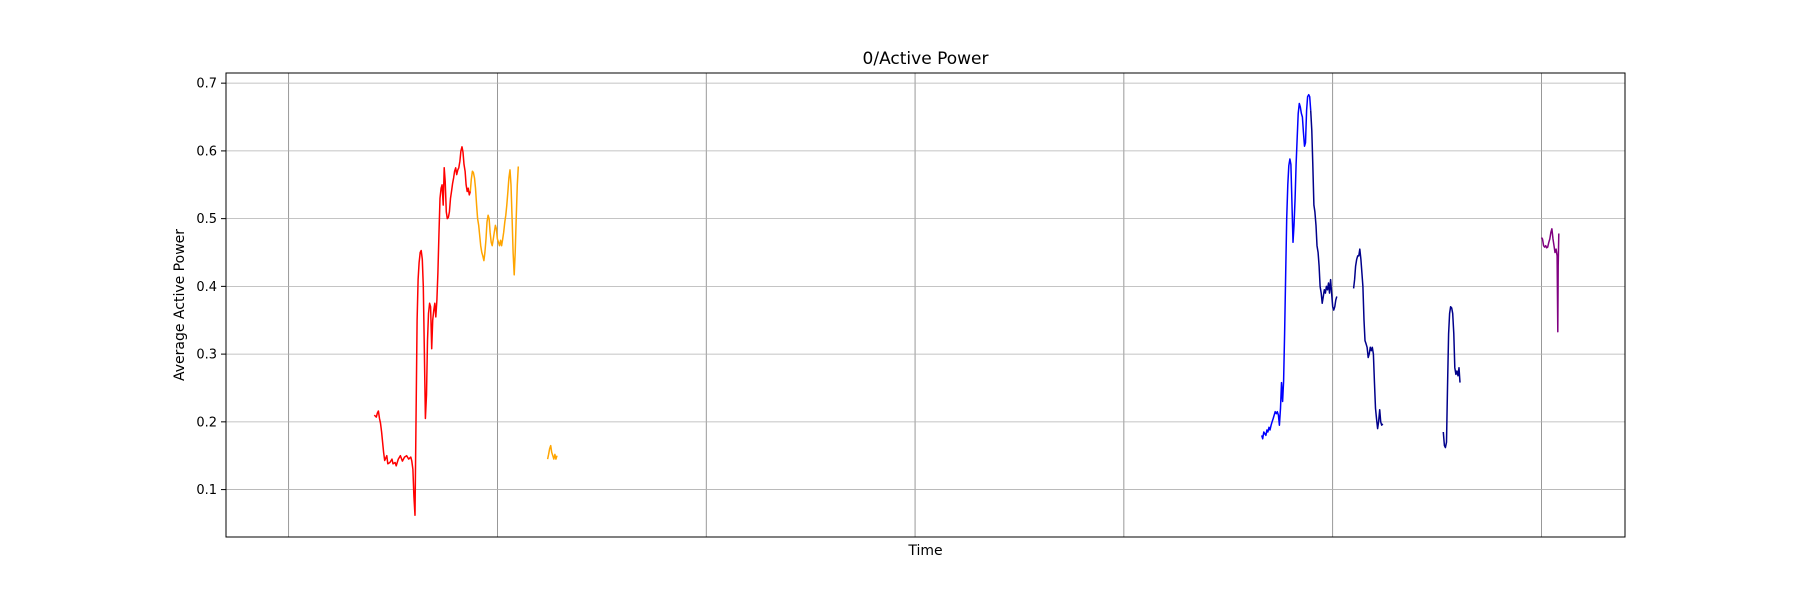 Image resolution: width=1800 pixels, height=600 pixels. I want to click on y-tick-label: 0.4, so click(206, 287).